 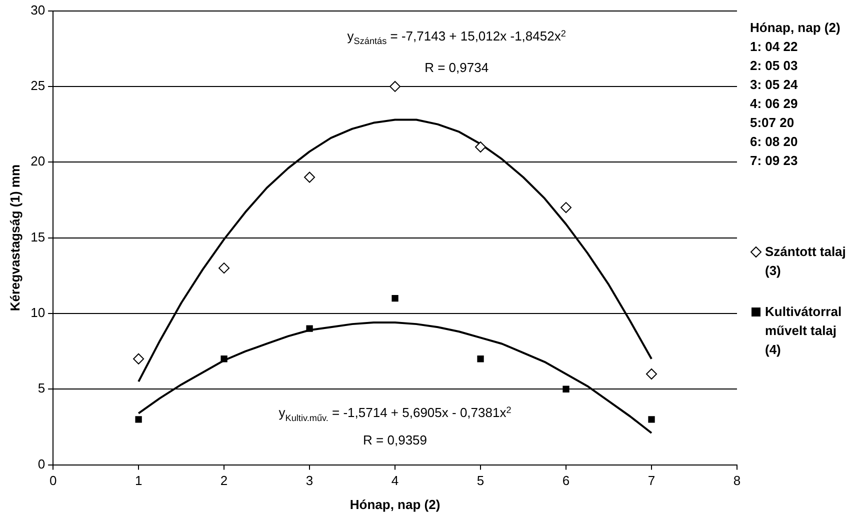 I want to click on y-tick-label: 15, so click(x=38, y=236).